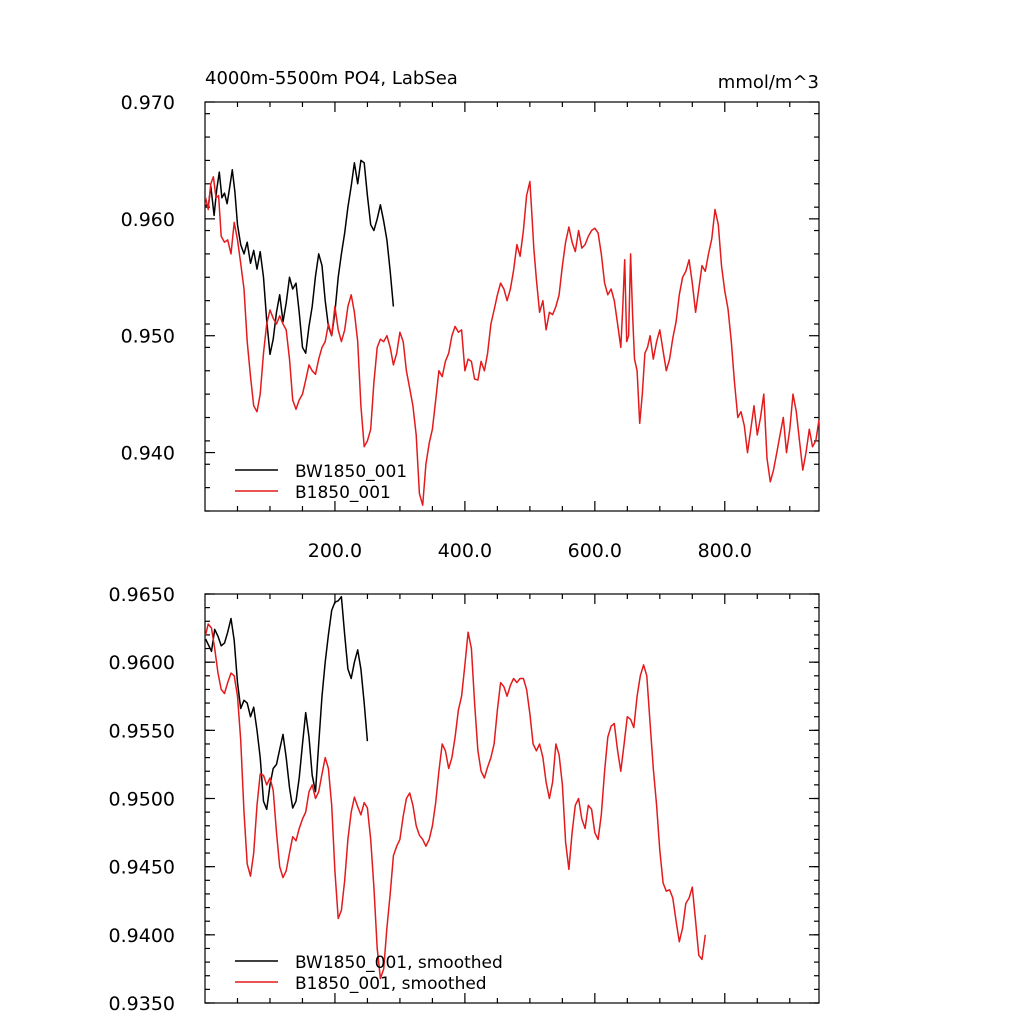  Describe the element at coordinates (286, 703) in the screenshot. I see `bottom-series-line-bw1850` at that location.